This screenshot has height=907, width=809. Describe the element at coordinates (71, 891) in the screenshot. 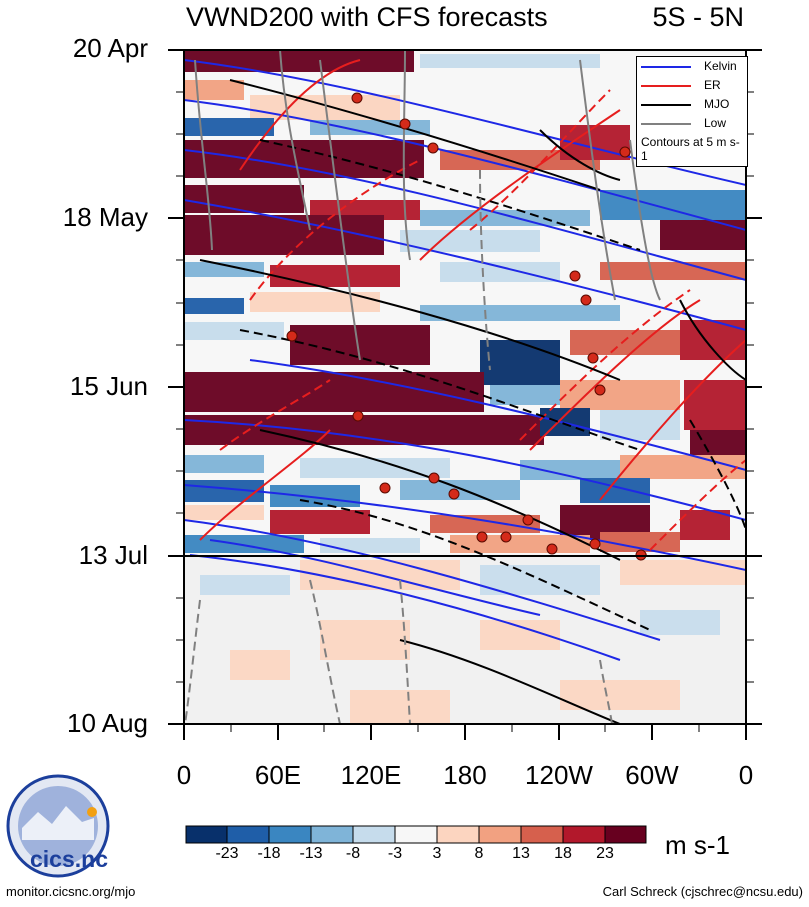

I see `footer-url: monitor.cicsnc.org/mjo` at that location.